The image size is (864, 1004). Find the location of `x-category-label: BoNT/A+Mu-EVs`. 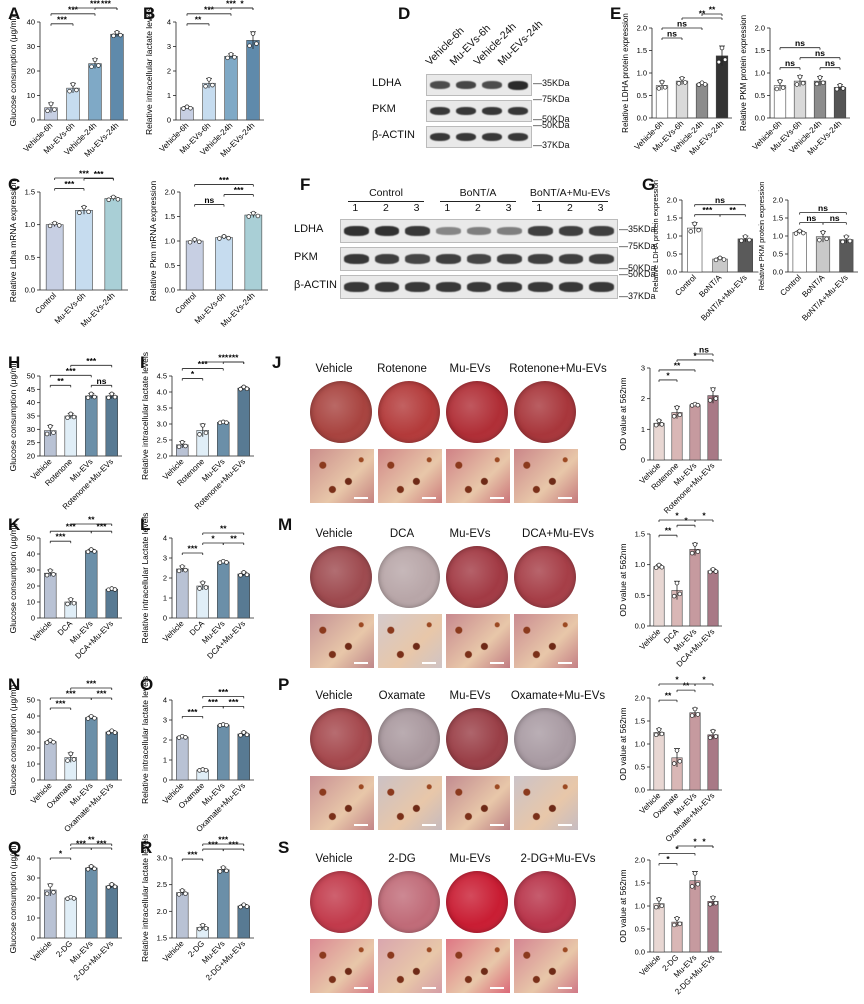

x-category-label: BoNT/A+Mu-EVs is located at coordinates (724, 298).